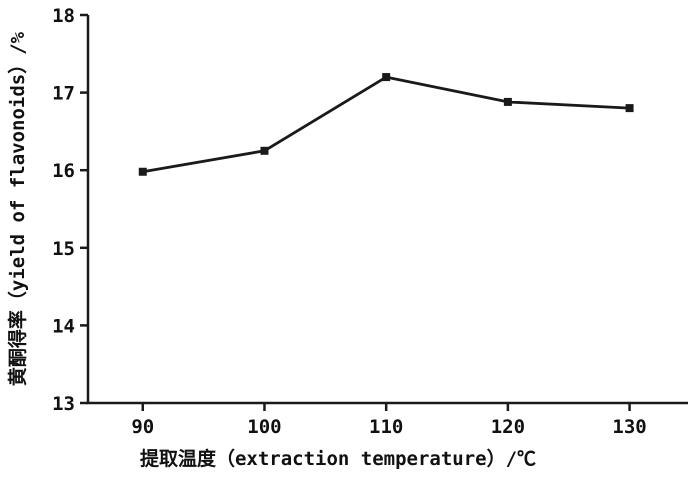 The width and height of the screenshot is (700, 481). Describe the element at coordinates (63, 16) in the screenshot. I see `y-tick-label: 18` at that location.